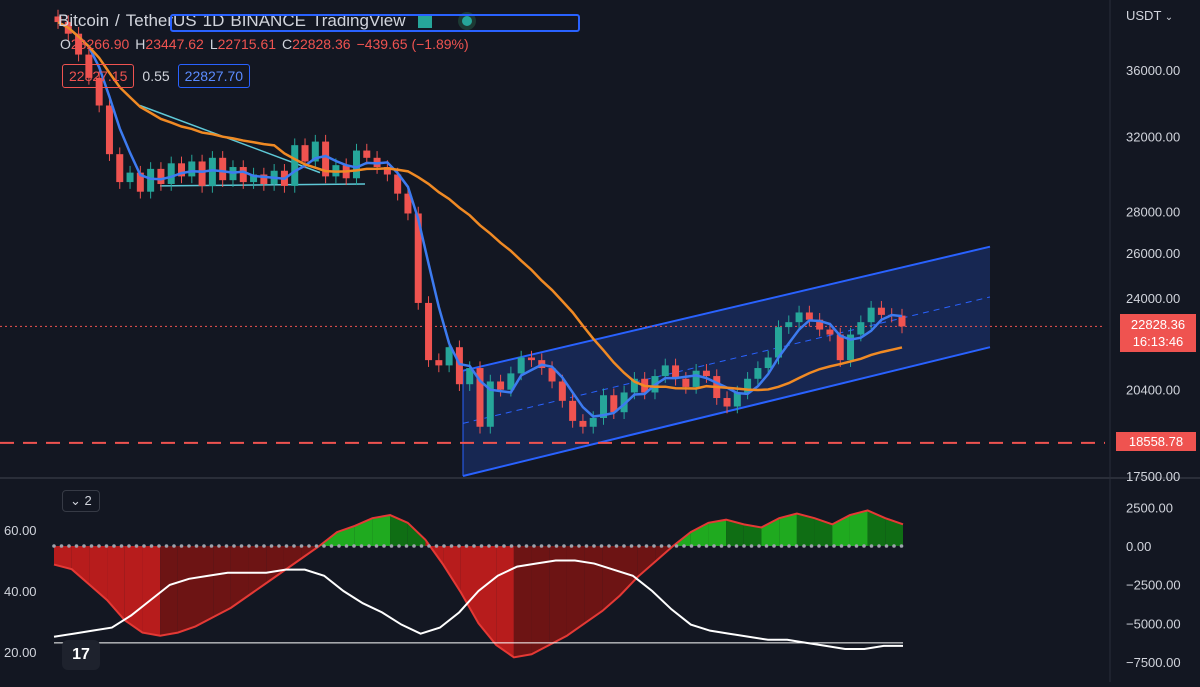 Image resolution: width=1200 pixels, height=687 pixels. What do you see at coordinates (1153, 136) in the screenshot?
I see `price-tick-label: 32000.00` at bounding box center [1153, 136].